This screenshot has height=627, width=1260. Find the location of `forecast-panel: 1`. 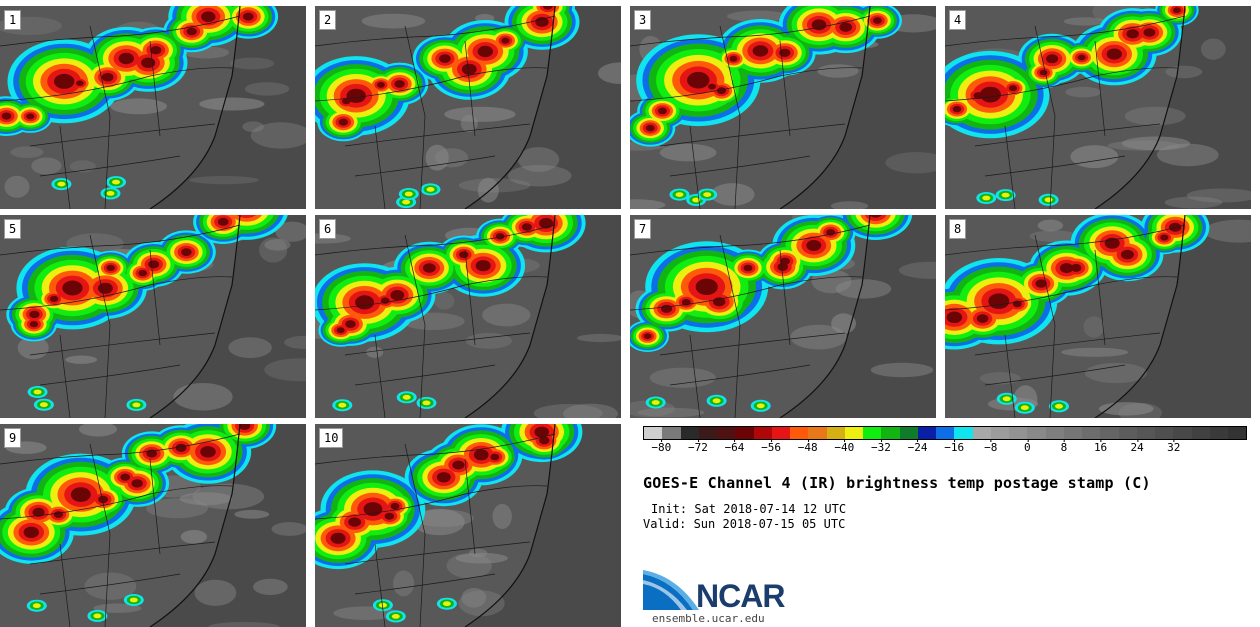

forecast-panel: 1 is located at coordinates (153, 107).